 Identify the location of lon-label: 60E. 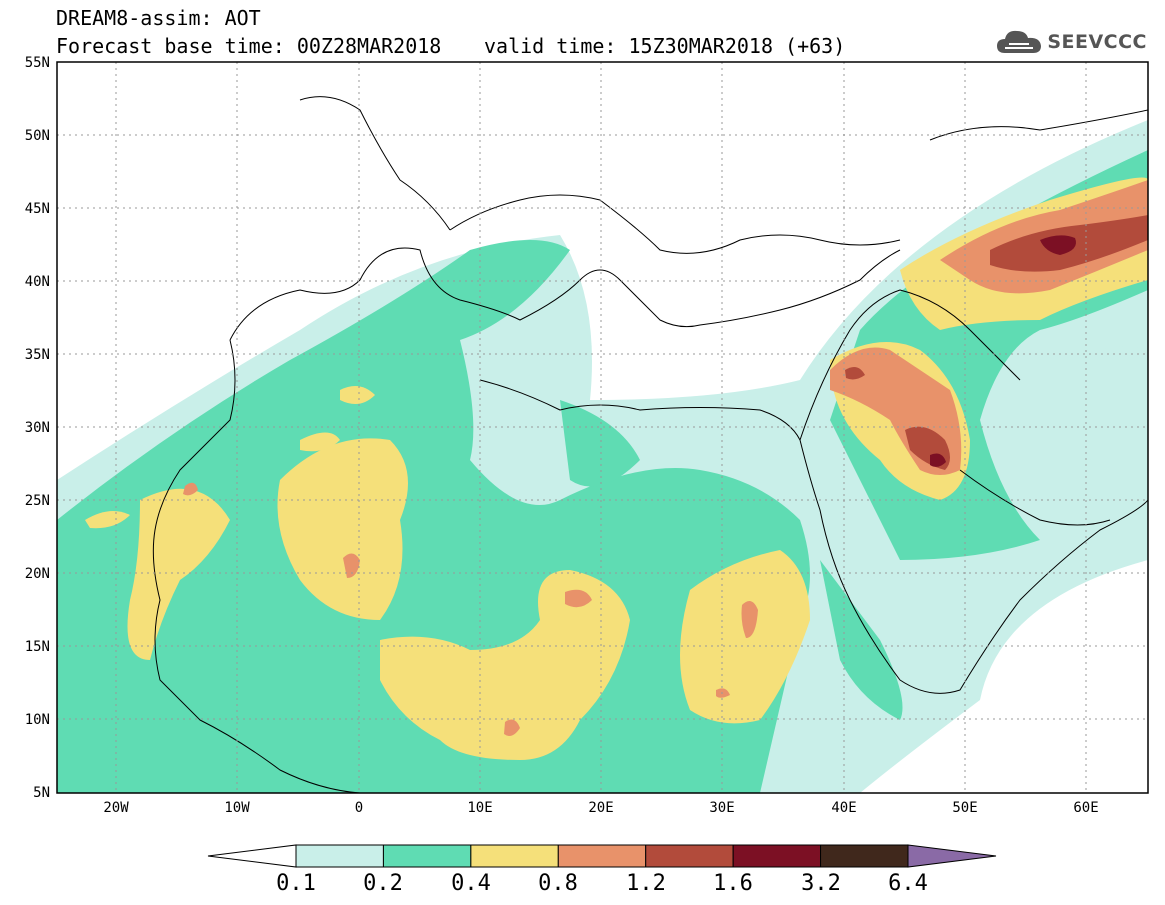
(1085, 808).